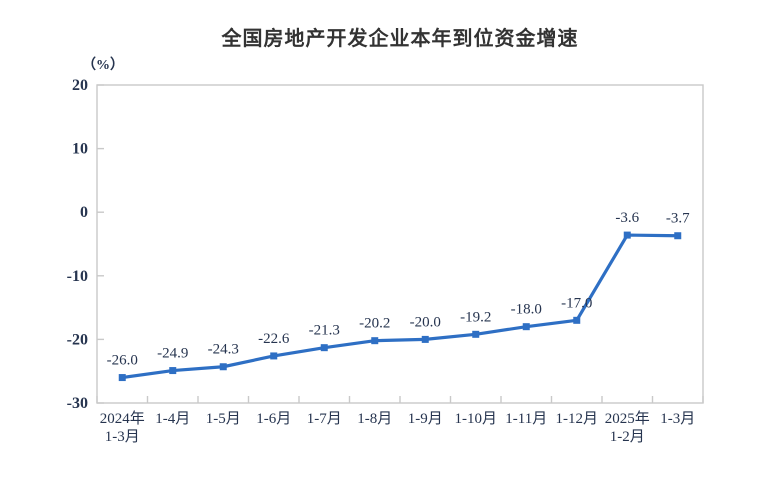  What do you see at coordinates (627, 418) in the screenshot?
I see `x-axis-category-label: 2025年` at bounding box center [627, 418].